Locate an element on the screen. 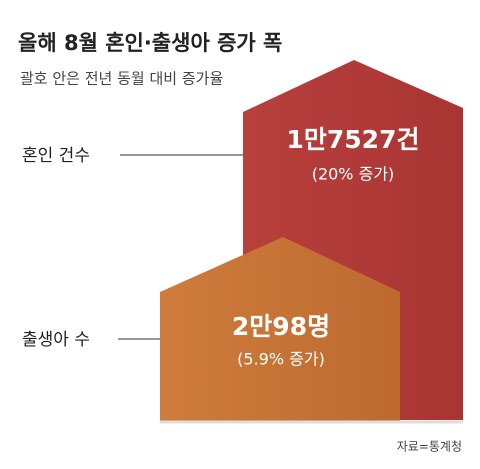 The height and width of the screenshot is (469, 480). birth-count: 2만98명 is located at coordinates (281, 326).